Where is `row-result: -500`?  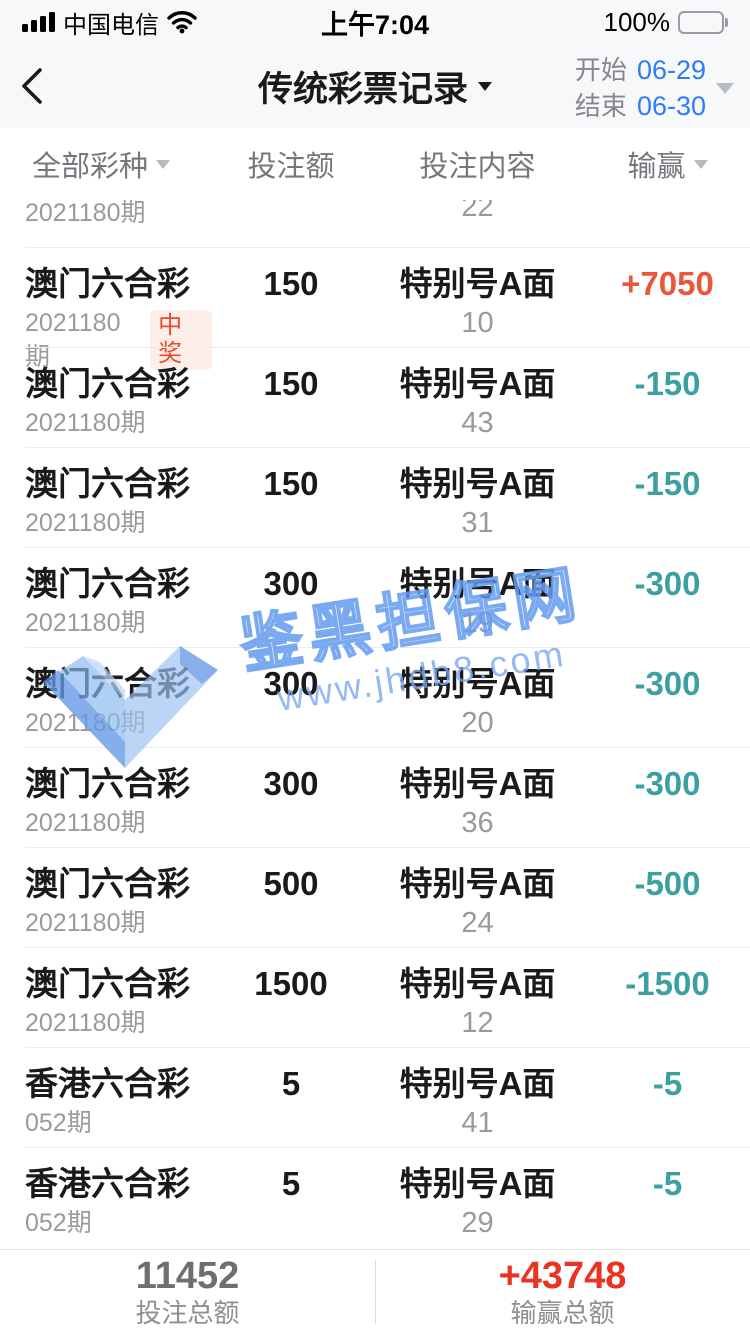
row-result: -500 is located at coordinates (667, 883).